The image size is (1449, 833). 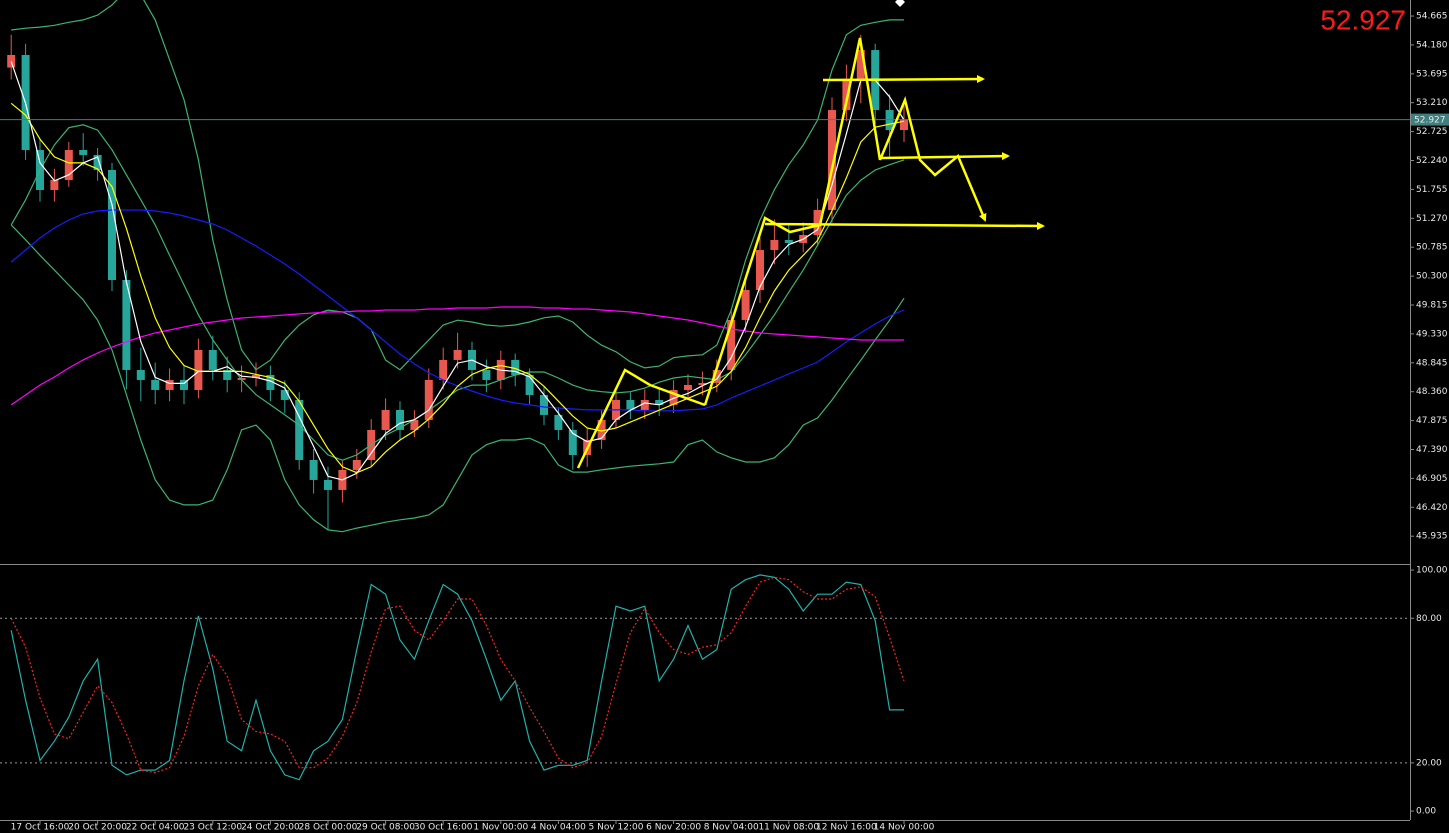 What do you see at coordinates (1432, 306) in the screenshot?
I see `y-tick-label: 49.815` at bounding box center [1432, 306].